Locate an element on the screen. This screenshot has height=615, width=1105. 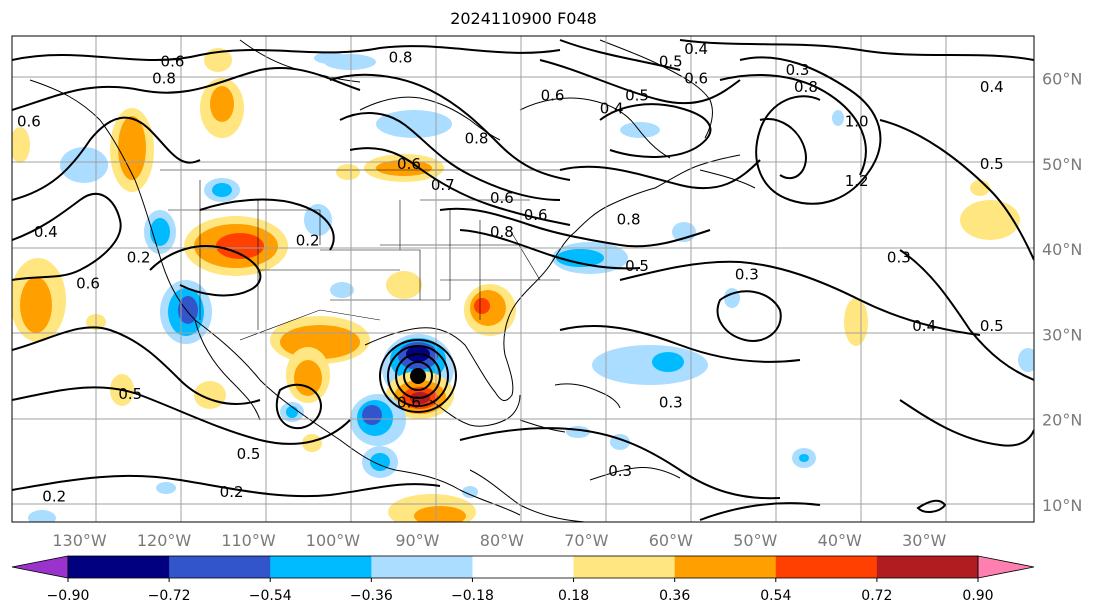
colorbar-frame is located at coordinates (523, 567).